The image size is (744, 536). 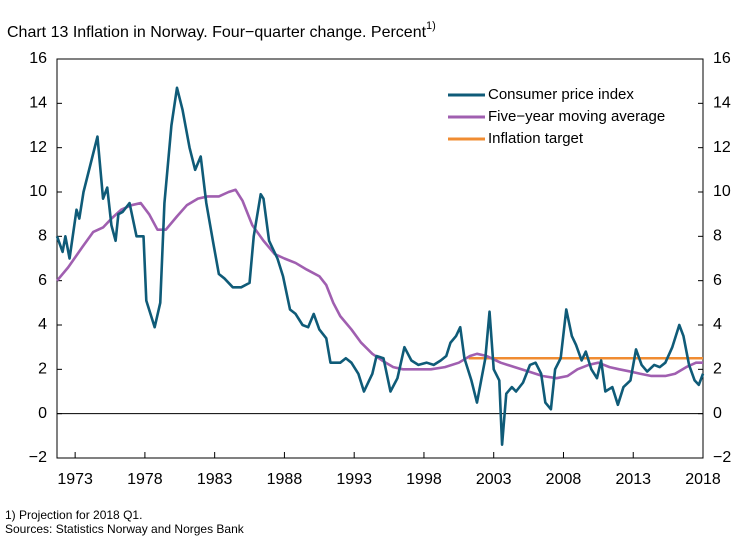 What do you see at coordinates (215, 479) in the screenshot?
I see `x-tick-label: 1983` at bounding box center [215, 479].